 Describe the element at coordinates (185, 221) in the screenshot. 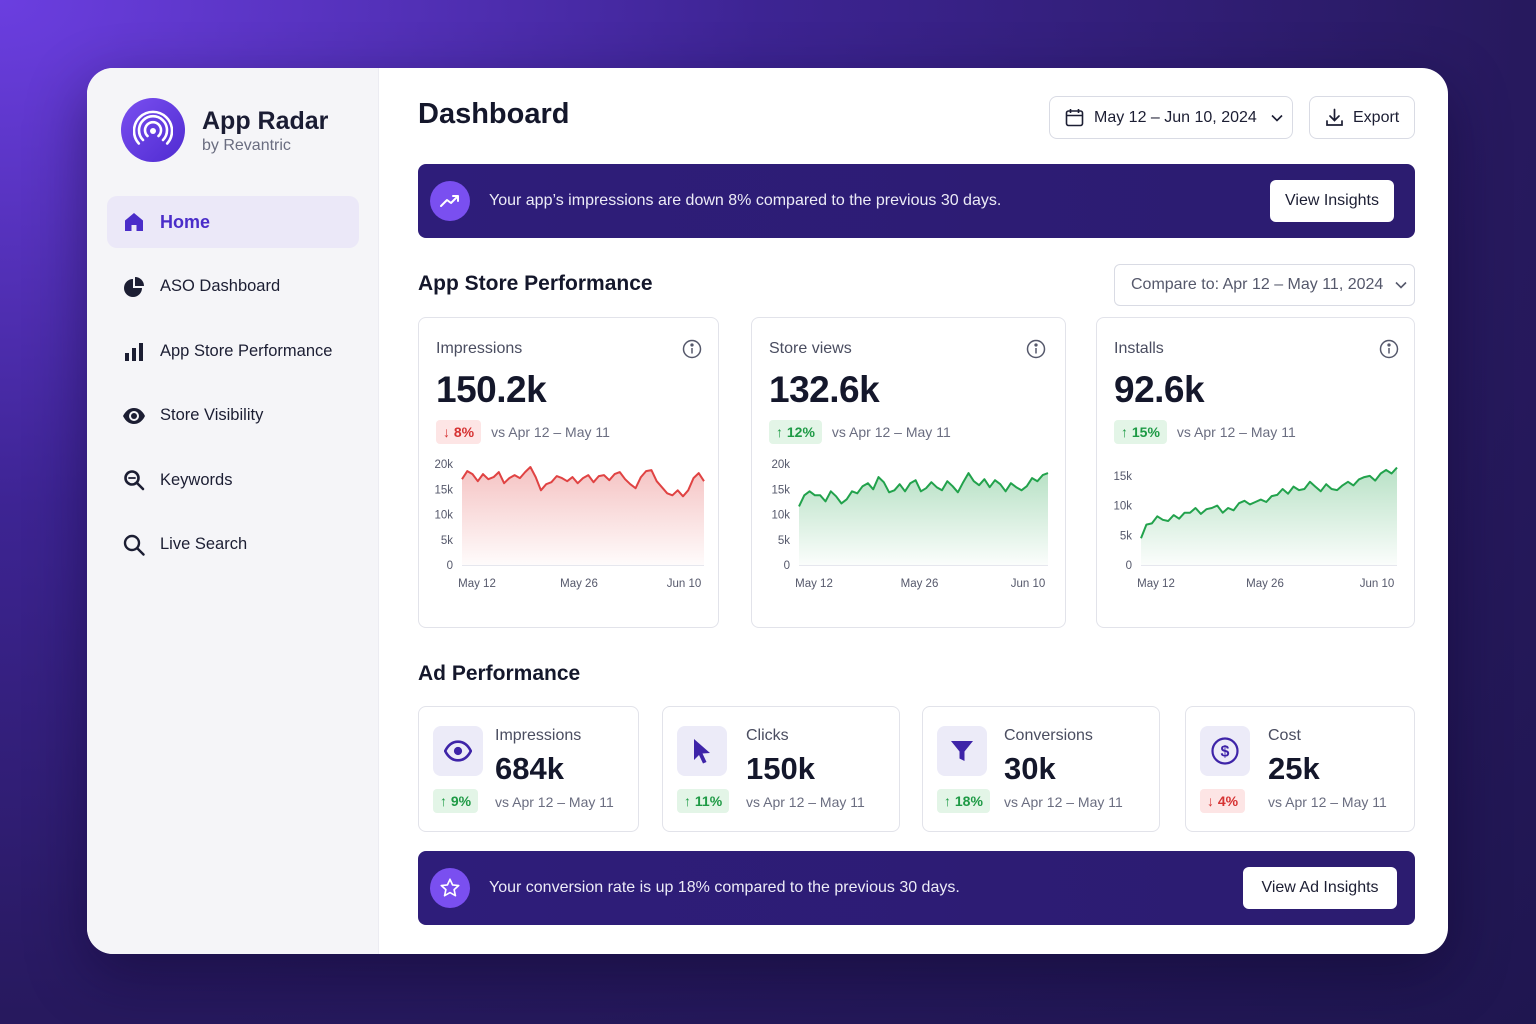

I see `sidebar-item-label: Home` at that location.